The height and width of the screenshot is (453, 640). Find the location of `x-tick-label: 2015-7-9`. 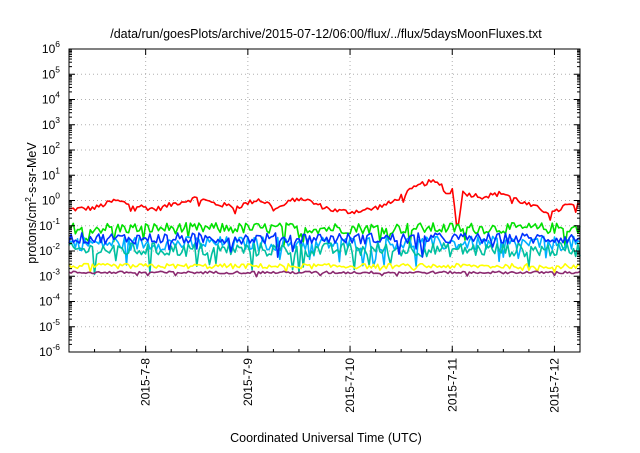

x-tick-label: 2015-7-9 is located at coordinates (248, 382).